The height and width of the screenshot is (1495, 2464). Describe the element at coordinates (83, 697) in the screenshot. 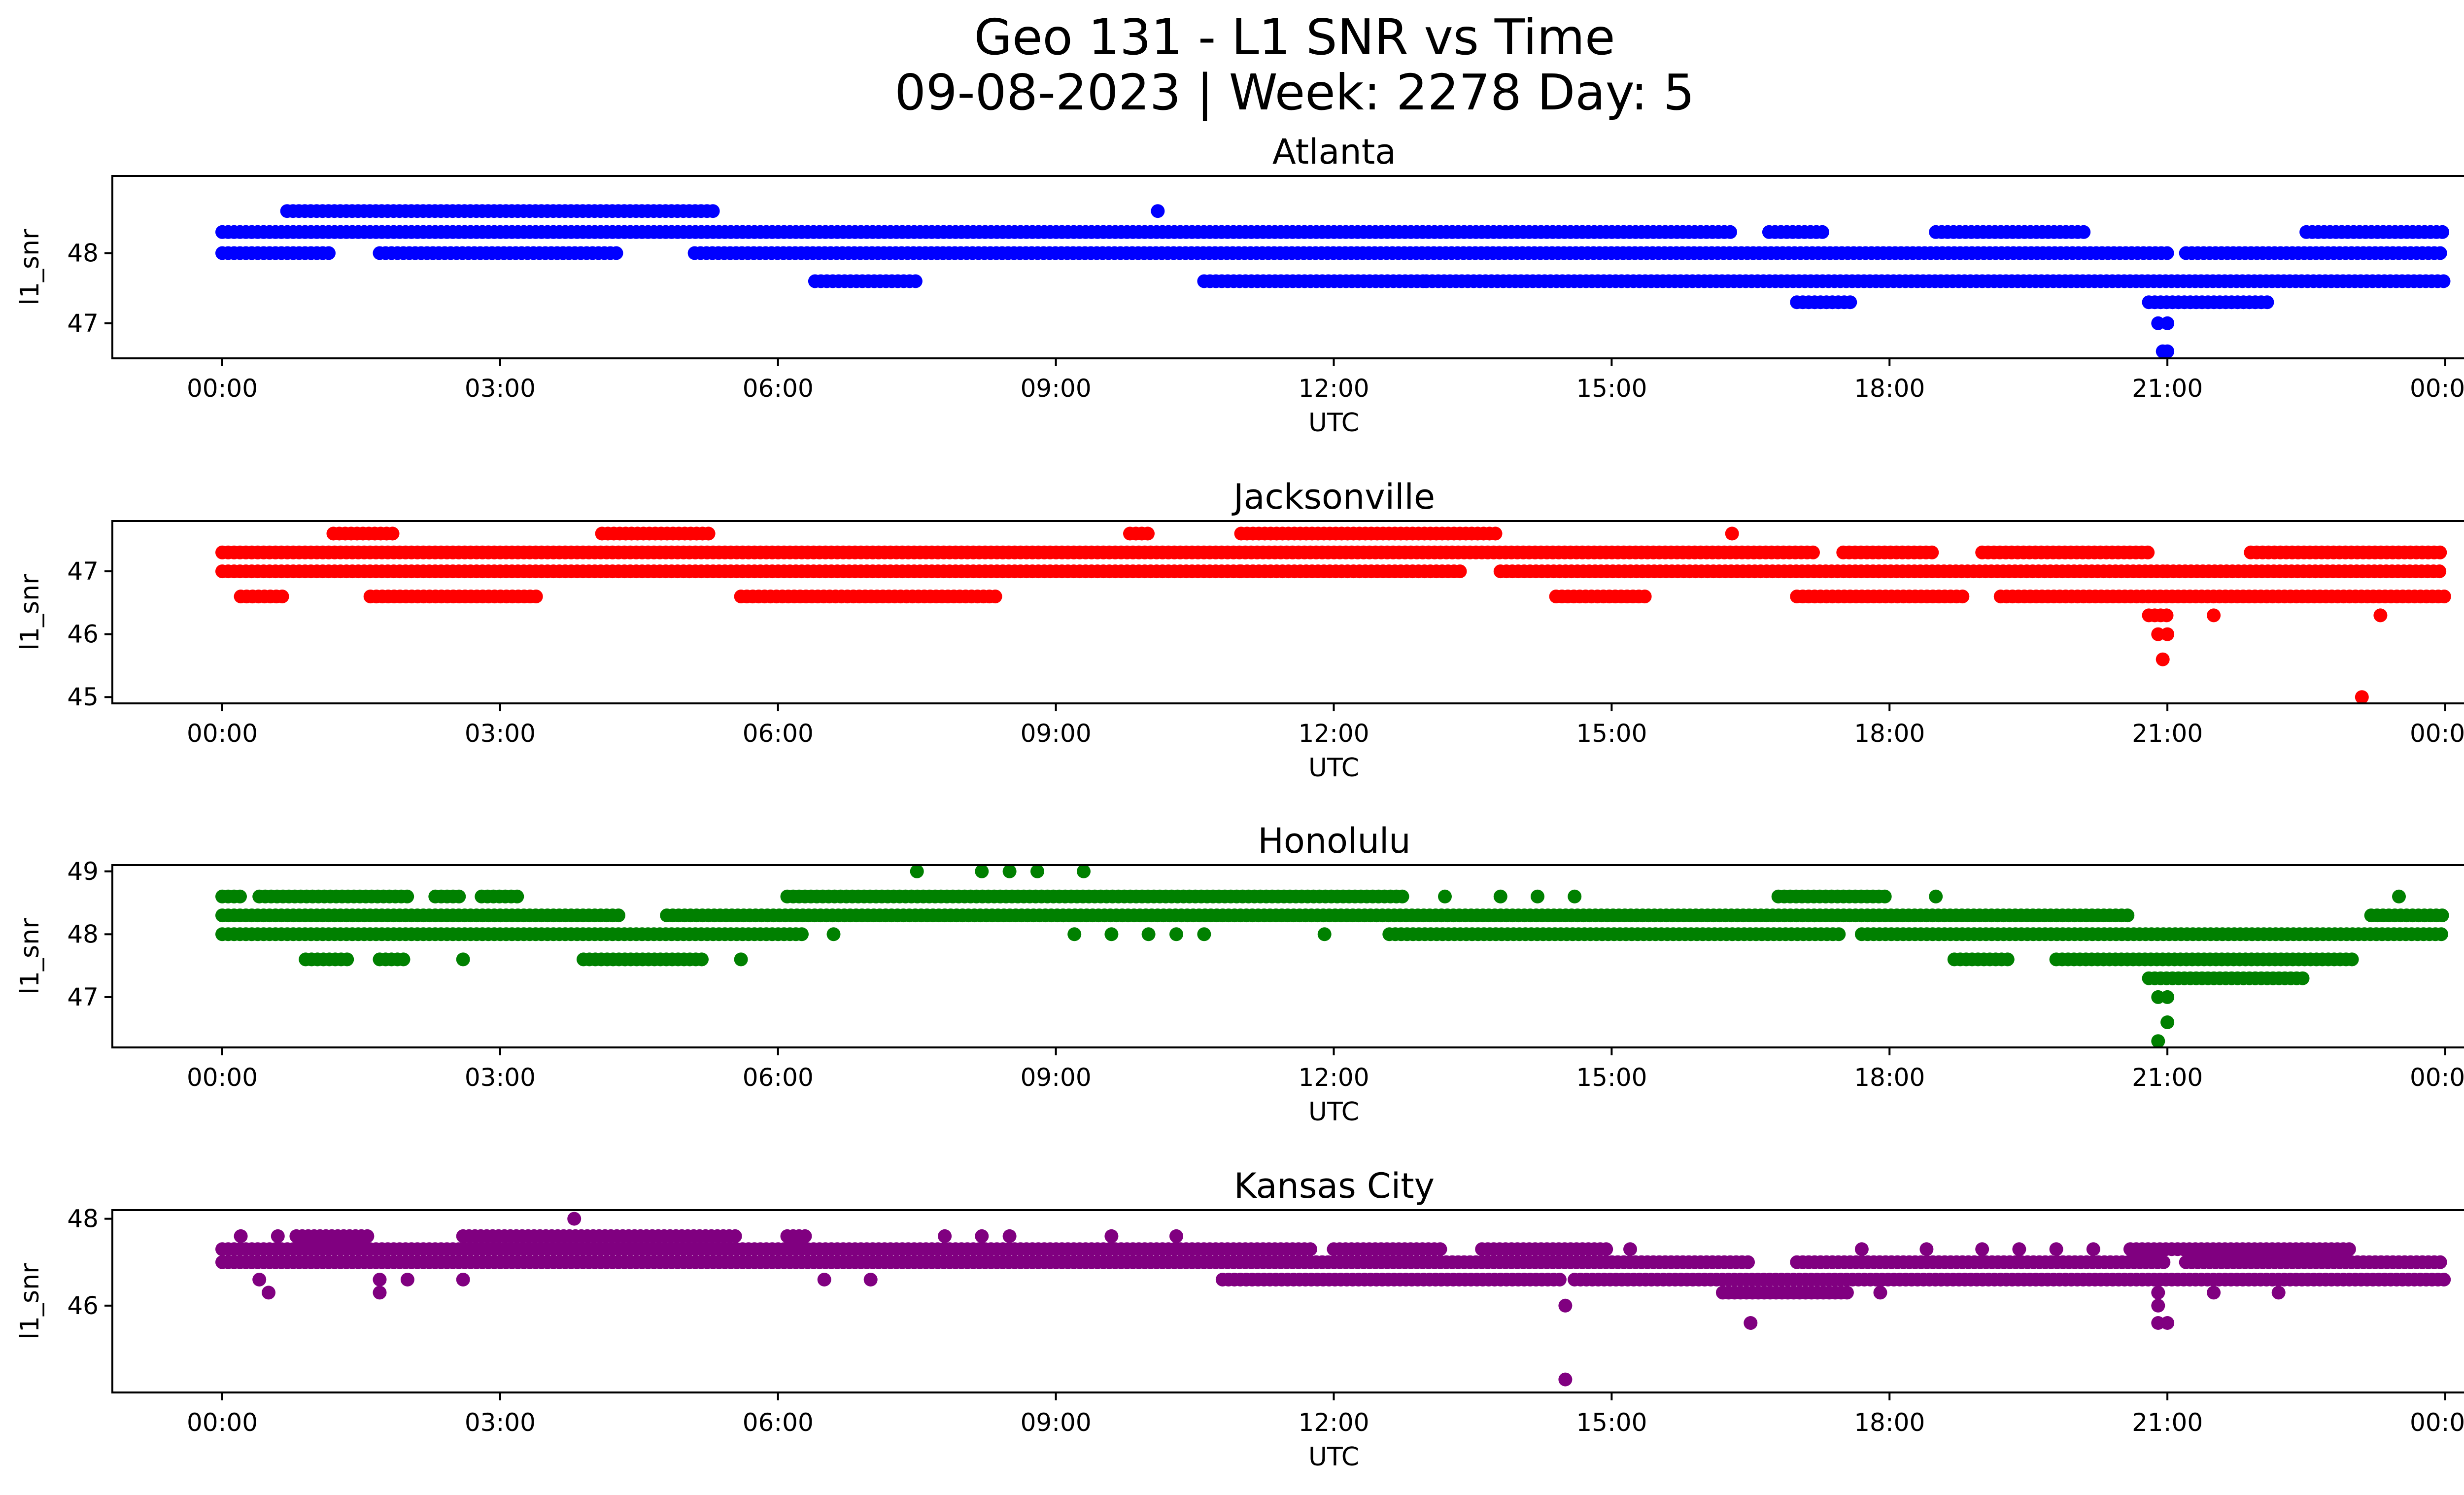

I see `y-tick-label: 45` at that location.